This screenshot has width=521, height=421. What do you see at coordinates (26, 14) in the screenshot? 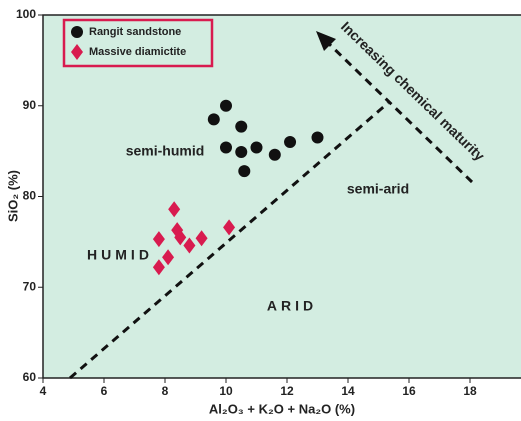
I see `y-tick-label: 100` at bounding box center [26, 14].